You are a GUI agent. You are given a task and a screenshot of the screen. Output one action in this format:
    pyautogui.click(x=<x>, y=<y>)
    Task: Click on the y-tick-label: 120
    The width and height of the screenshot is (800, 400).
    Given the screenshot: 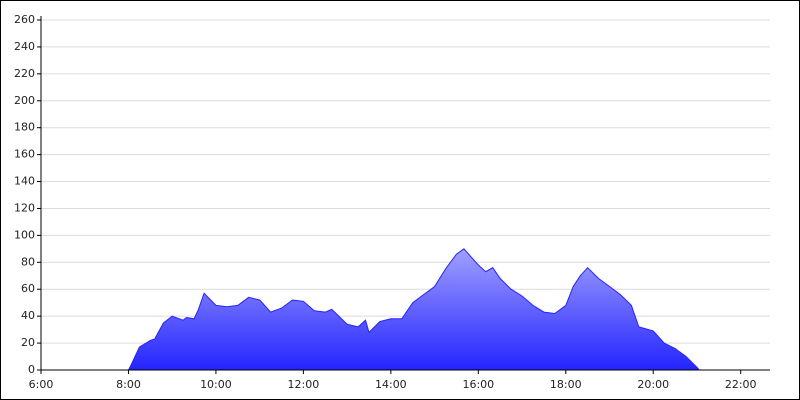 What is the action you would take?
    pyautogui.click(x=24, y=207)
    